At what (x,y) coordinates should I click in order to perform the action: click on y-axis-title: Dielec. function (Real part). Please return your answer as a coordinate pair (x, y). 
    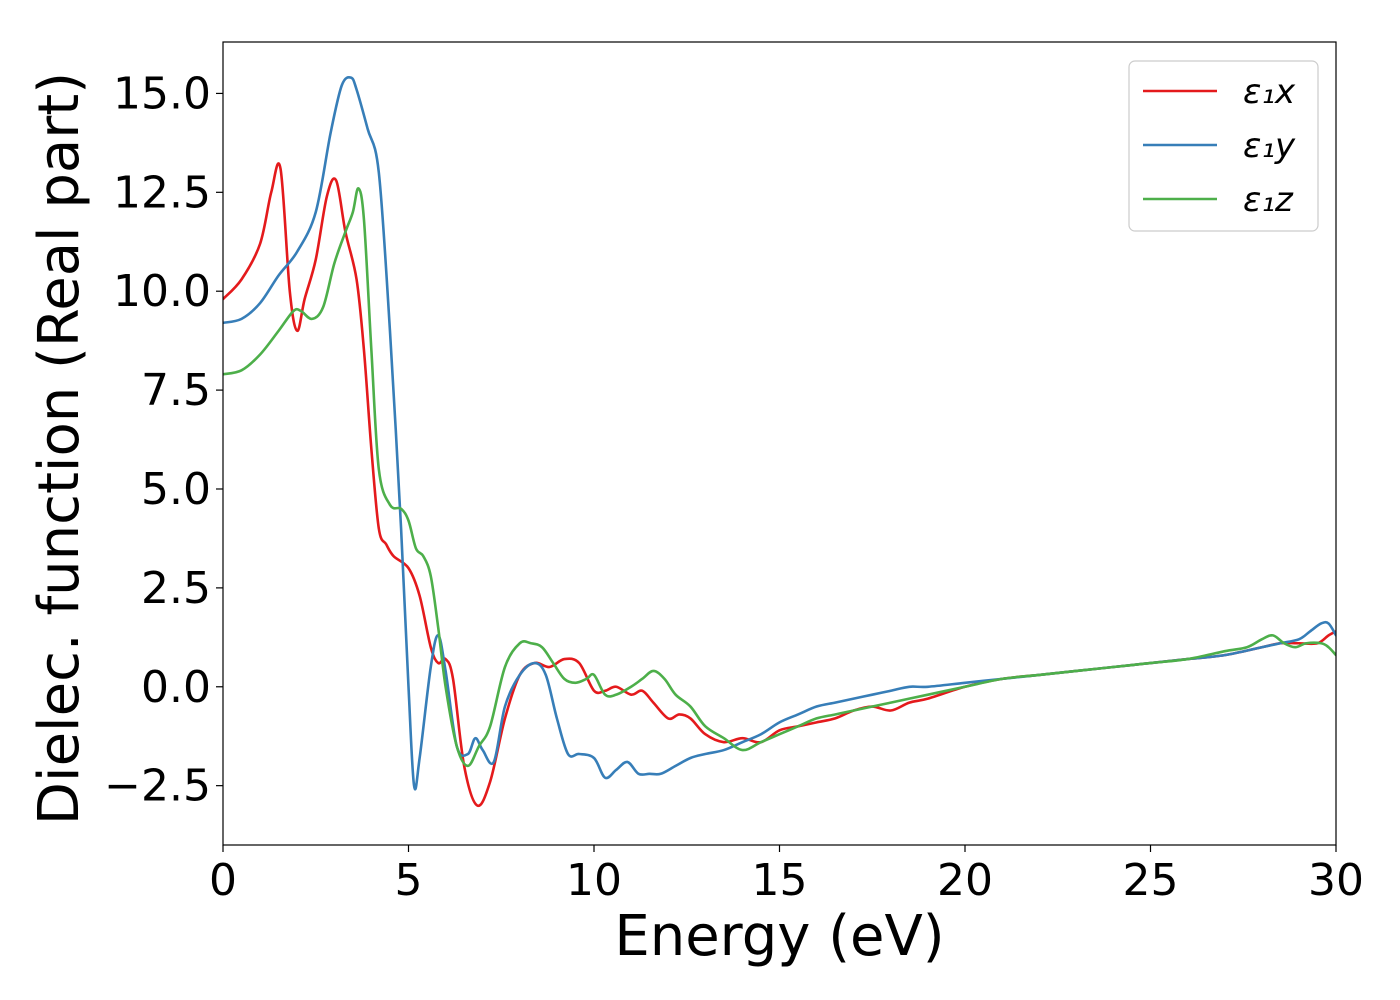
    Looking at the image, I should click on (59, 448).